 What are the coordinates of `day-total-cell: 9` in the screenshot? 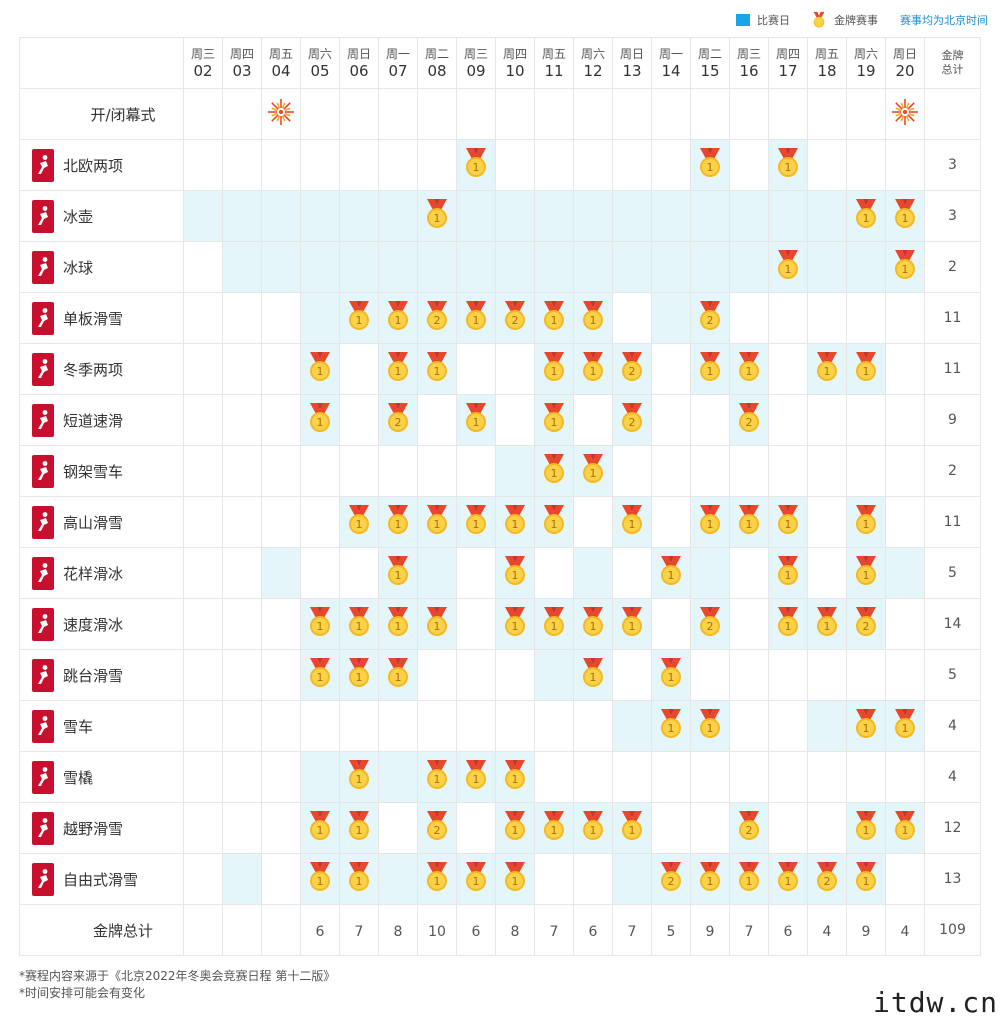 It's located at (866, 930).